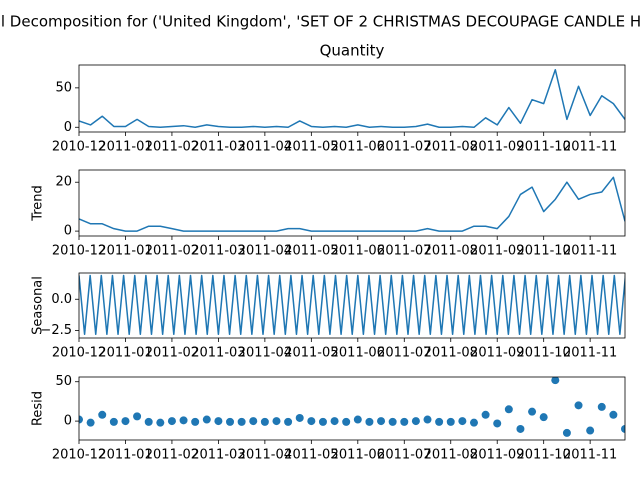  What do you see at coordinates (79, 353) in the screenshot?
I see `x-tick-label: 2010-12` at bounding box center [79, 353].